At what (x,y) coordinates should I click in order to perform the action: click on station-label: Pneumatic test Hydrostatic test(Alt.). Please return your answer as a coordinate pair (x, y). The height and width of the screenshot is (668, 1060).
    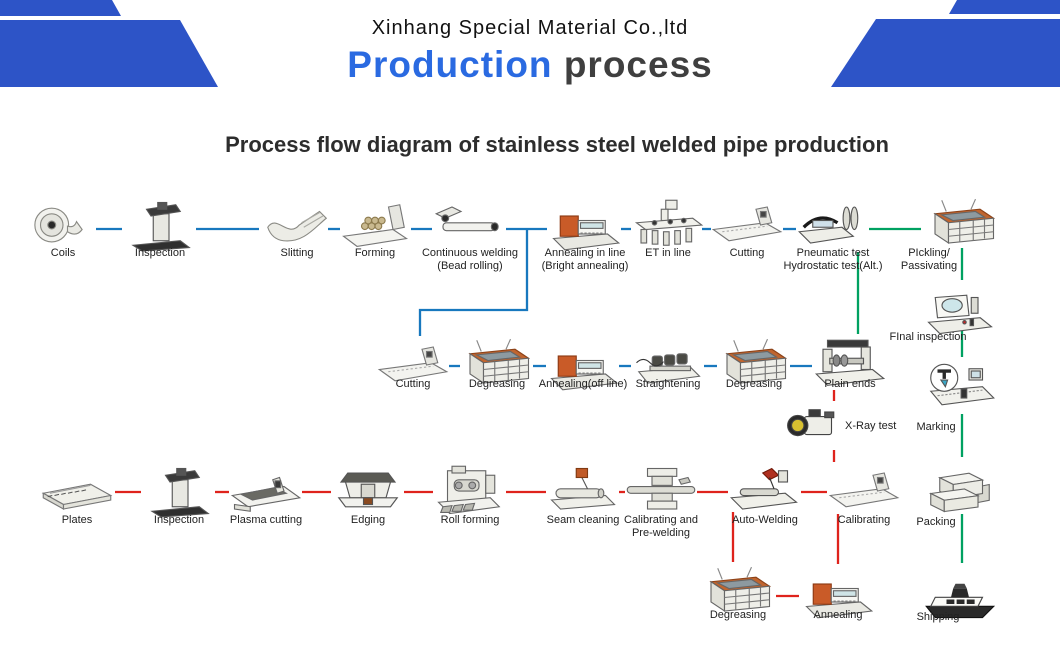
    Looking at the image, I should click on (833, 259).